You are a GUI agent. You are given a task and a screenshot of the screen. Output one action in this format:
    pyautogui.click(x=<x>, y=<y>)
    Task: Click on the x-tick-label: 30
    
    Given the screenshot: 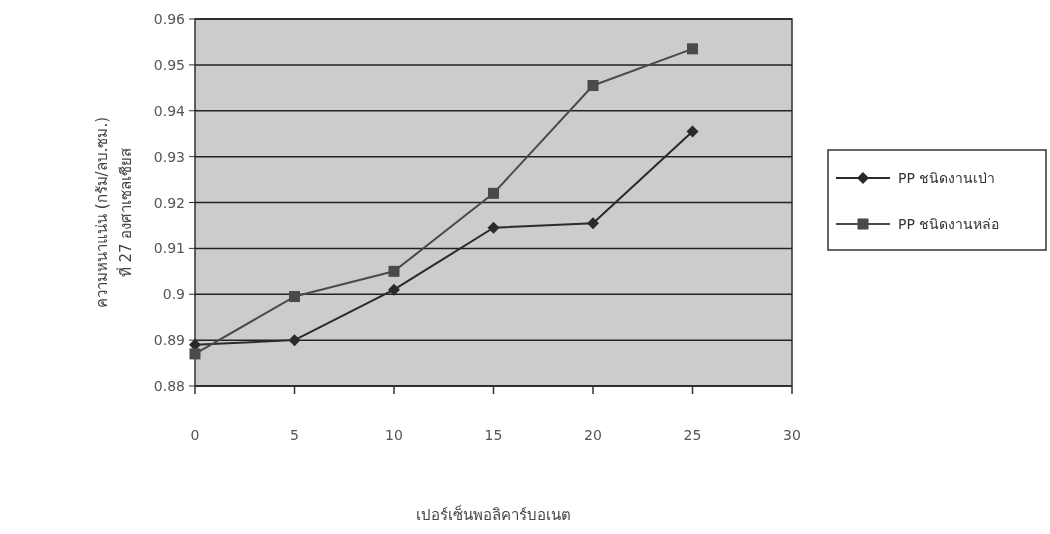 What is the action you would take?
    pyautogui.click(x=792, y=435)
    